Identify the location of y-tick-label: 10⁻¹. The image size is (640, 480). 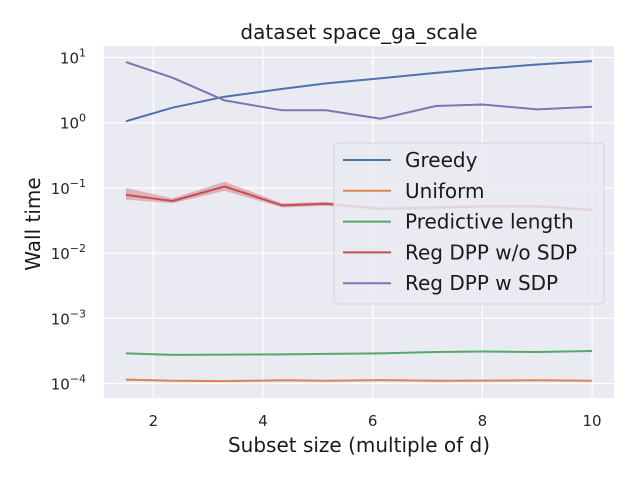
(68, 187).